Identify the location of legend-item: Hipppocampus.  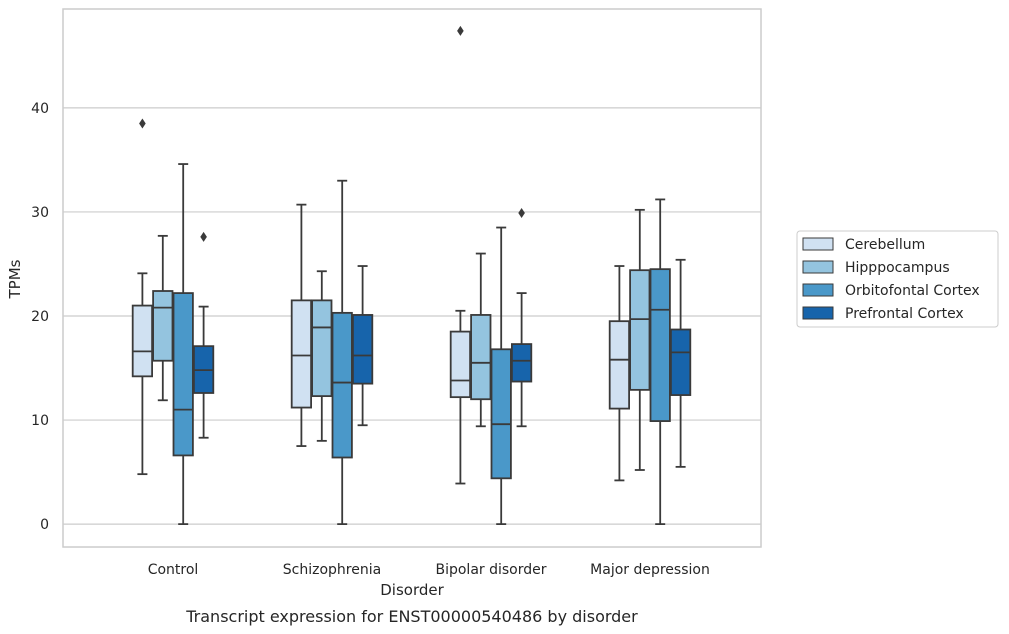
(876, 268).